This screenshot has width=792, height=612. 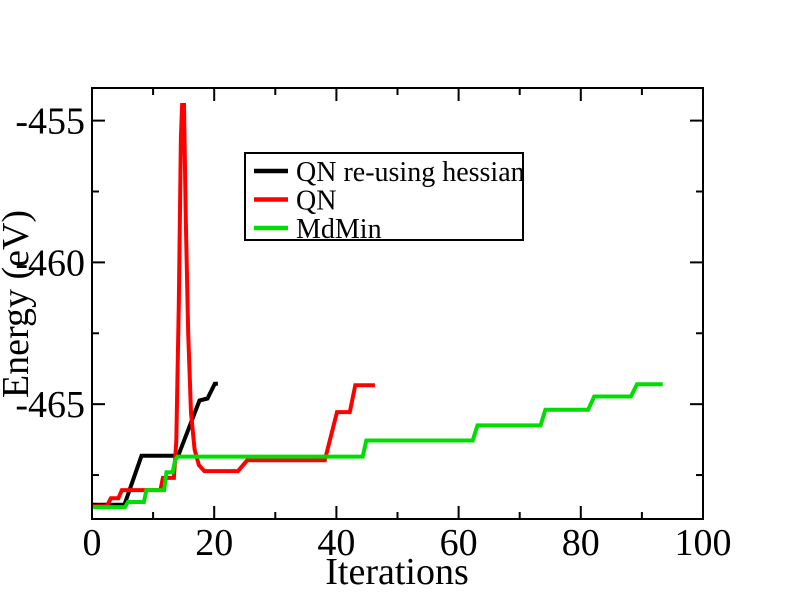 I want to click on x-tick-label: 80, so click(x=581, y=543).